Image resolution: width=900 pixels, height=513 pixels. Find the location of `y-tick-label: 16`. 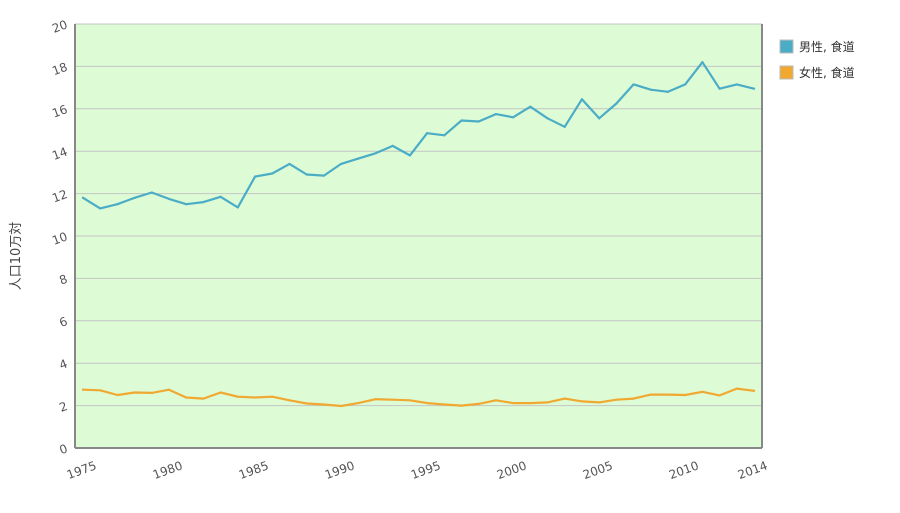

y-tick-label: 16 is located at coordinates (59, 111).